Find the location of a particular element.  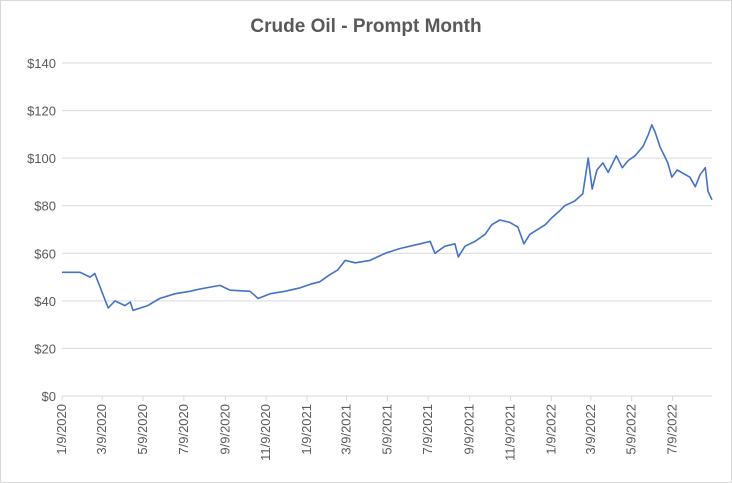

x-tick-label: 1/9/2020 is located at coordinates (61, 429).